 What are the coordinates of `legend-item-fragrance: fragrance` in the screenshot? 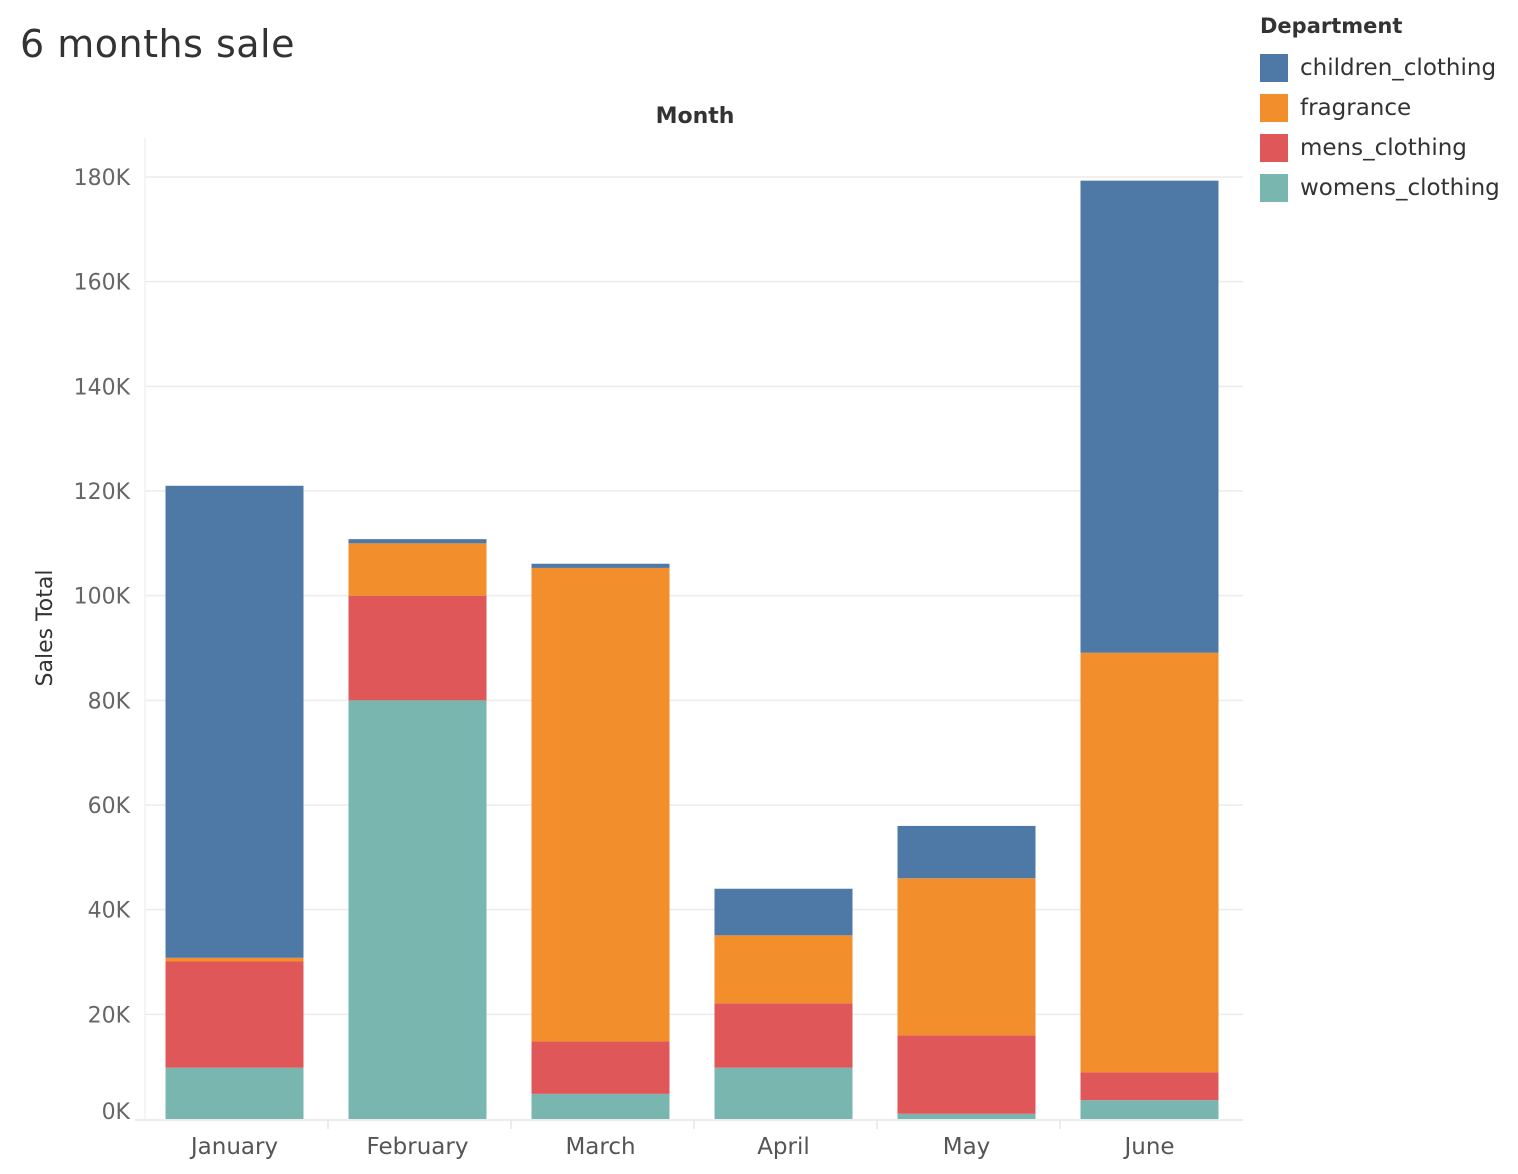 It's located at (1380, 108).